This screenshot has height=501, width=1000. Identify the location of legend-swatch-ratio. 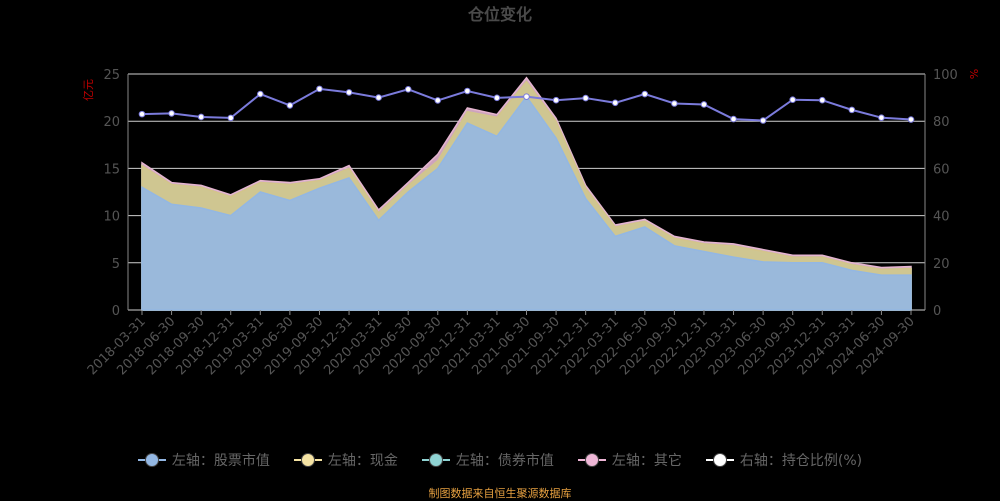
(719, 460).